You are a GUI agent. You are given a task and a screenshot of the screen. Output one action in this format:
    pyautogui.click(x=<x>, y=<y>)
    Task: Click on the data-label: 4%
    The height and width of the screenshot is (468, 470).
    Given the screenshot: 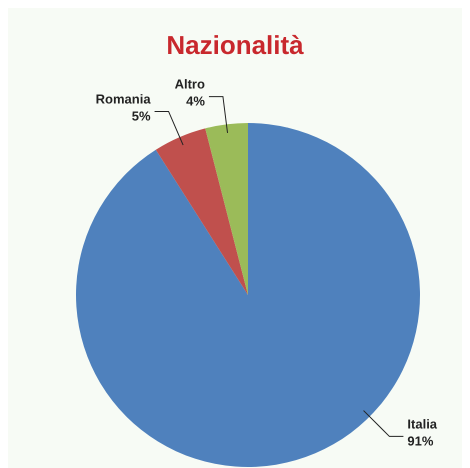 What is the action you would take?
    pyautogui.click(x=196, y=101)
    